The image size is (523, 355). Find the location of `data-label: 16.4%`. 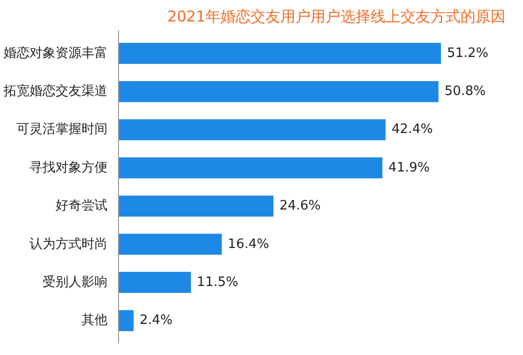

data-label: 16.4% is located at coordinates (249, 244).